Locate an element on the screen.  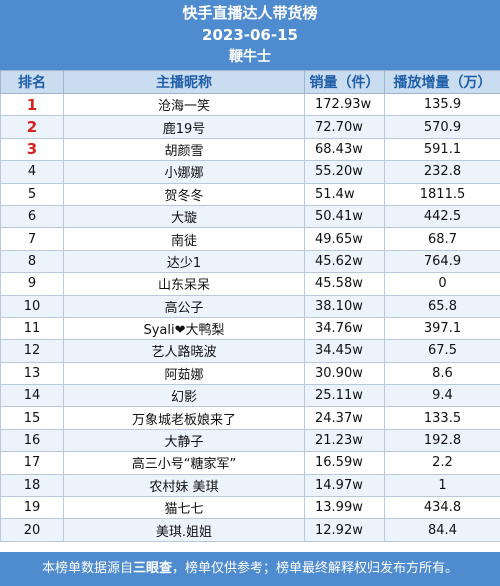
play-increase-cell: 84.4 is located at coordinates (442, 530).